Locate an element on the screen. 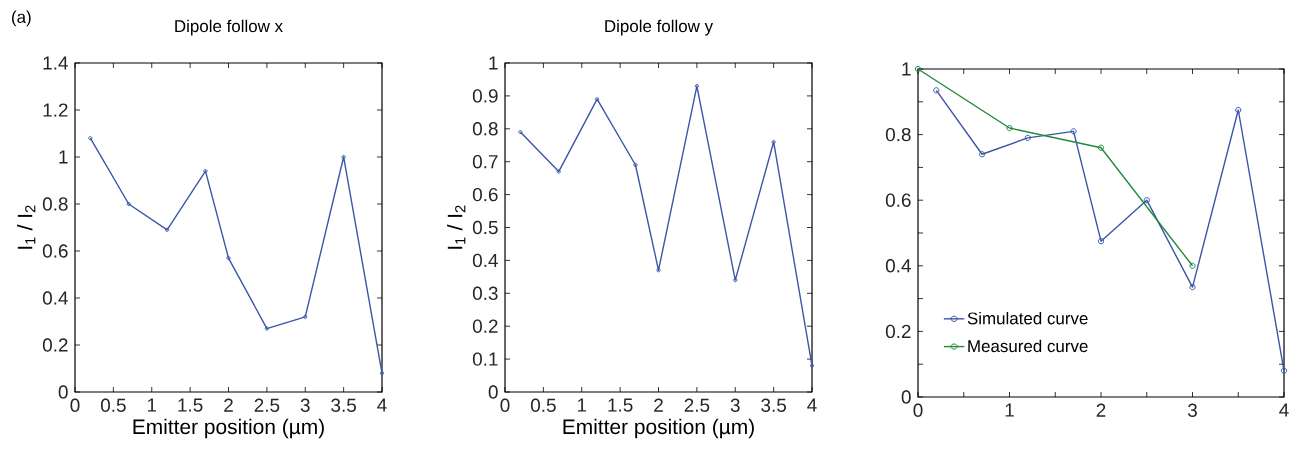 Image resolution: width=1303 pixels, height=456 pixels. y-tick-label: 0.1 is located at coordinates (485, 359).